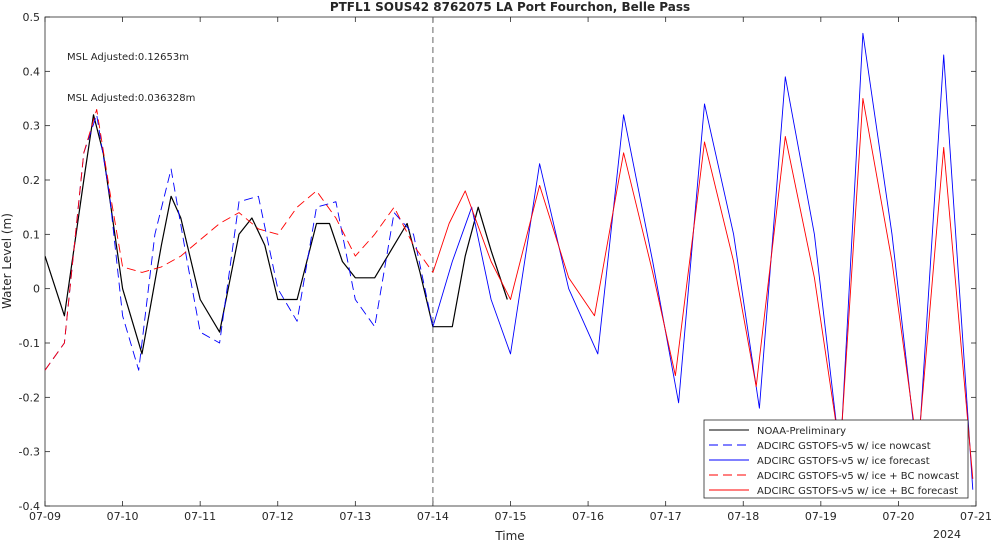 This screenshot has width=992, height=541. I want to click on msl-adjusted-red-annotation: MSL Adjusted:0.036328m, so click(131, 98).